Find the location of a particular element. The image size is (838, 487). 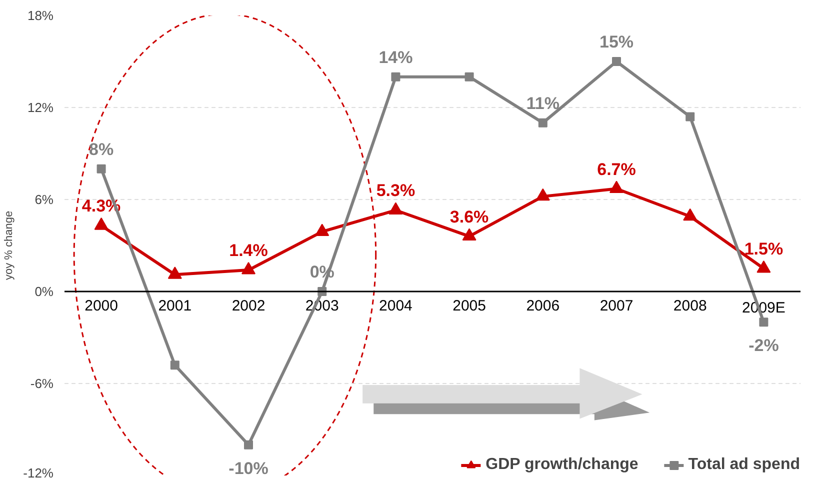

x-tick-label: 2008 is located at coordinates (690, 306).